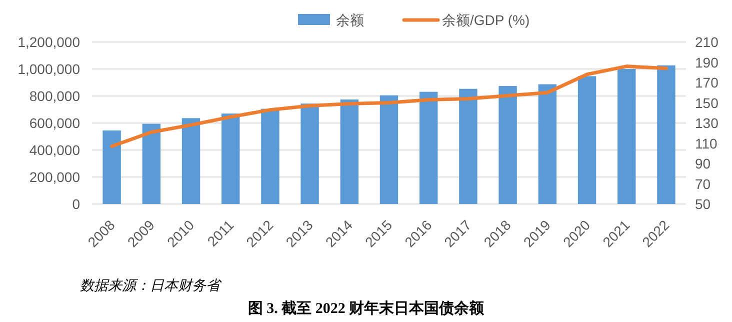 The width and height of the screenshot is (732, 322). Describe the element at coordinates (54, 150) in the screenshot. I see `y-tick-label: 400,000` at that location.